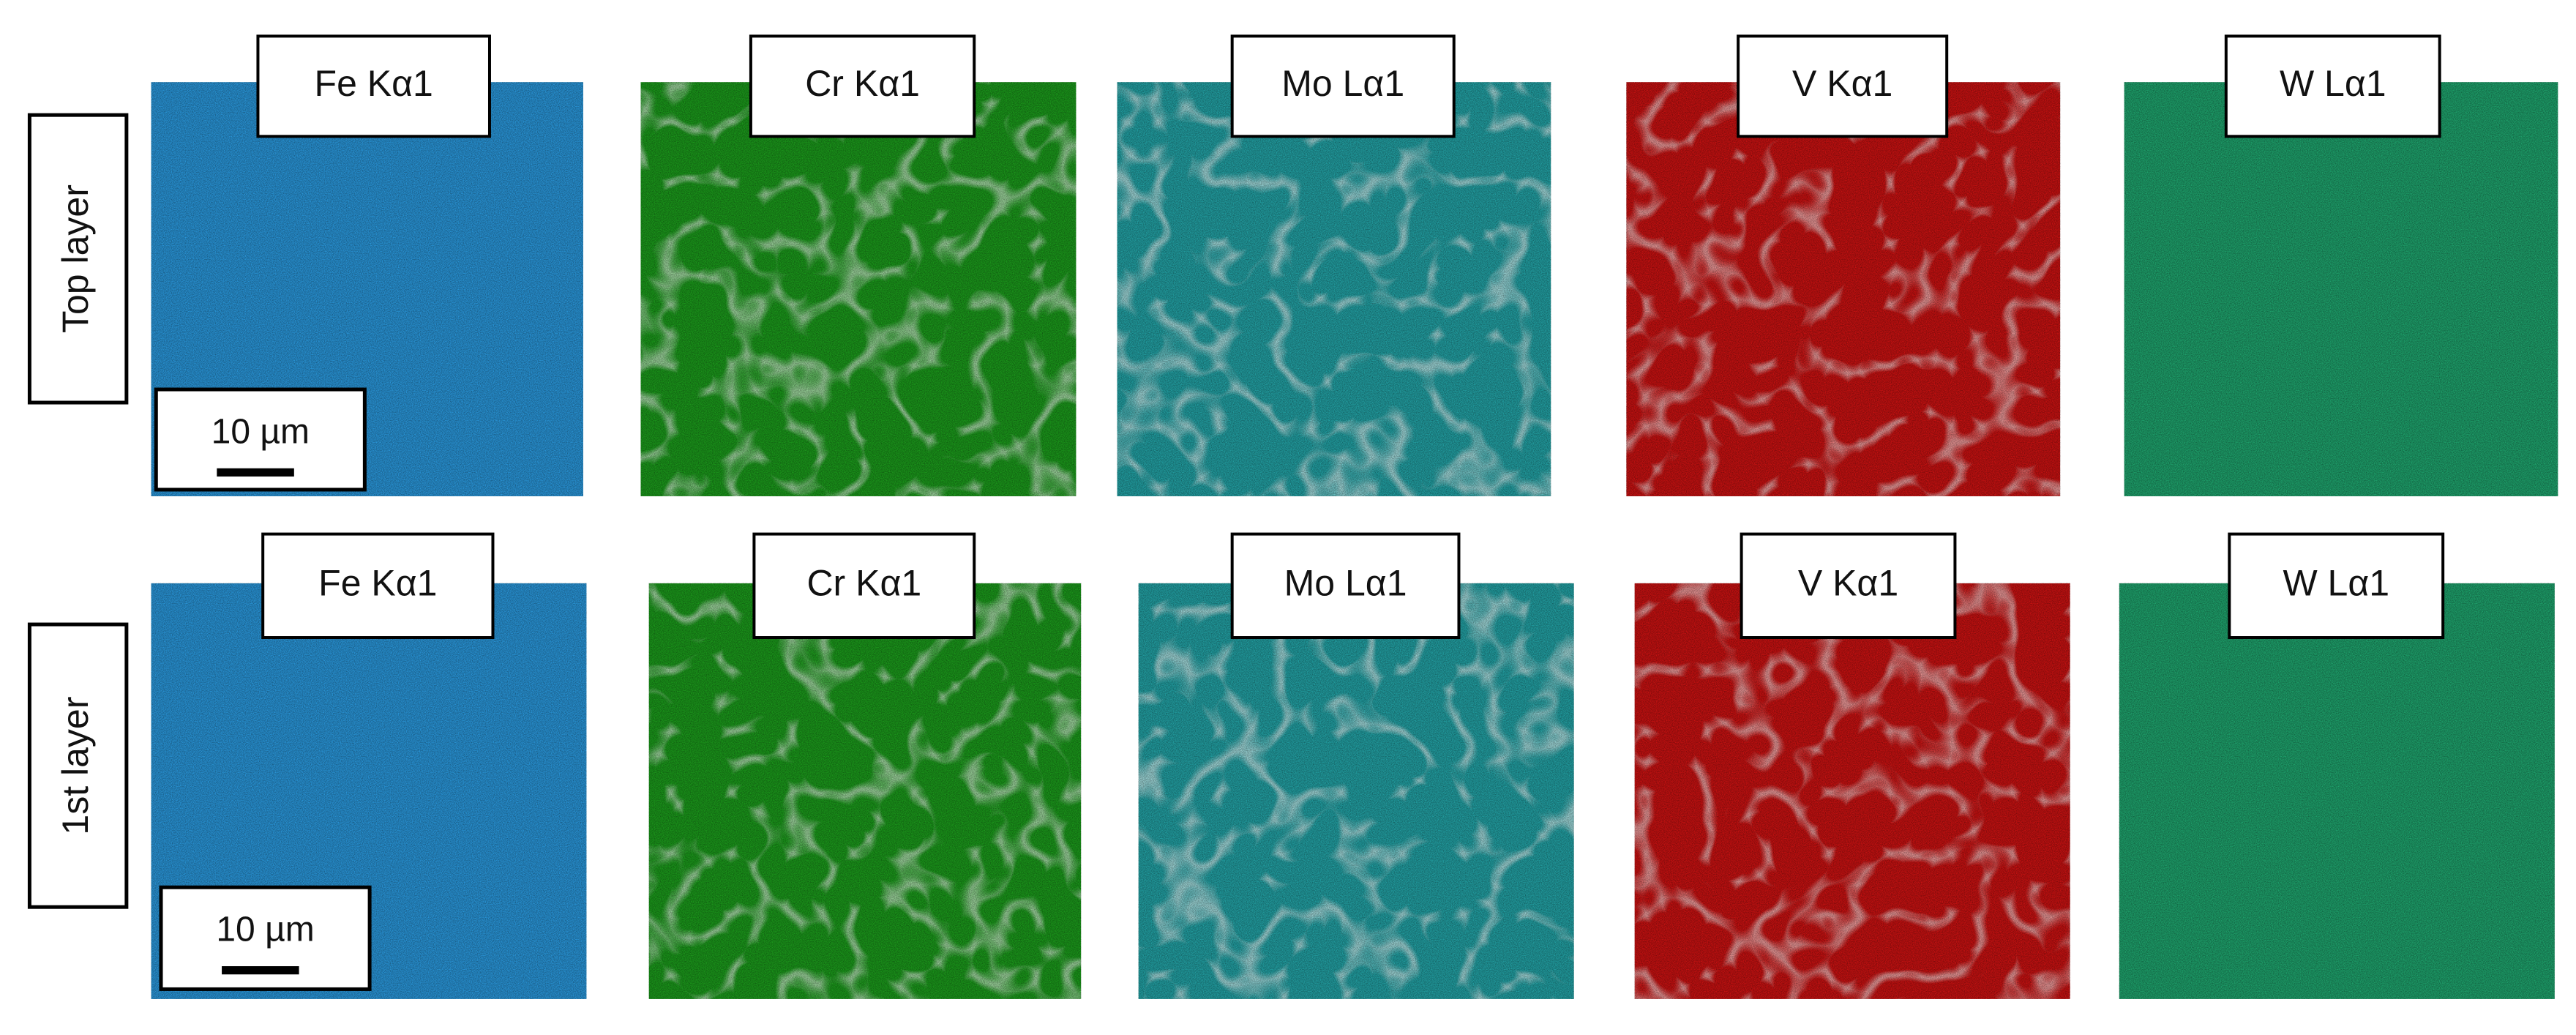 Image resolution: width=2576 pixels, height=1035 pixels. I want to click on row-label: 1st layer, so click(75, 766).